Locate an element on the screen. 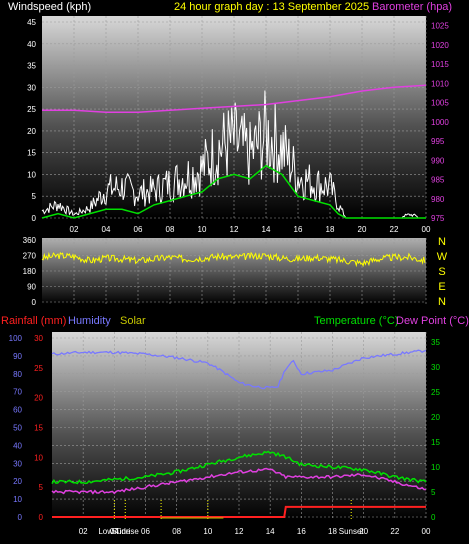  humidity-tick-label: 30 is located at coordinates (17, 463).